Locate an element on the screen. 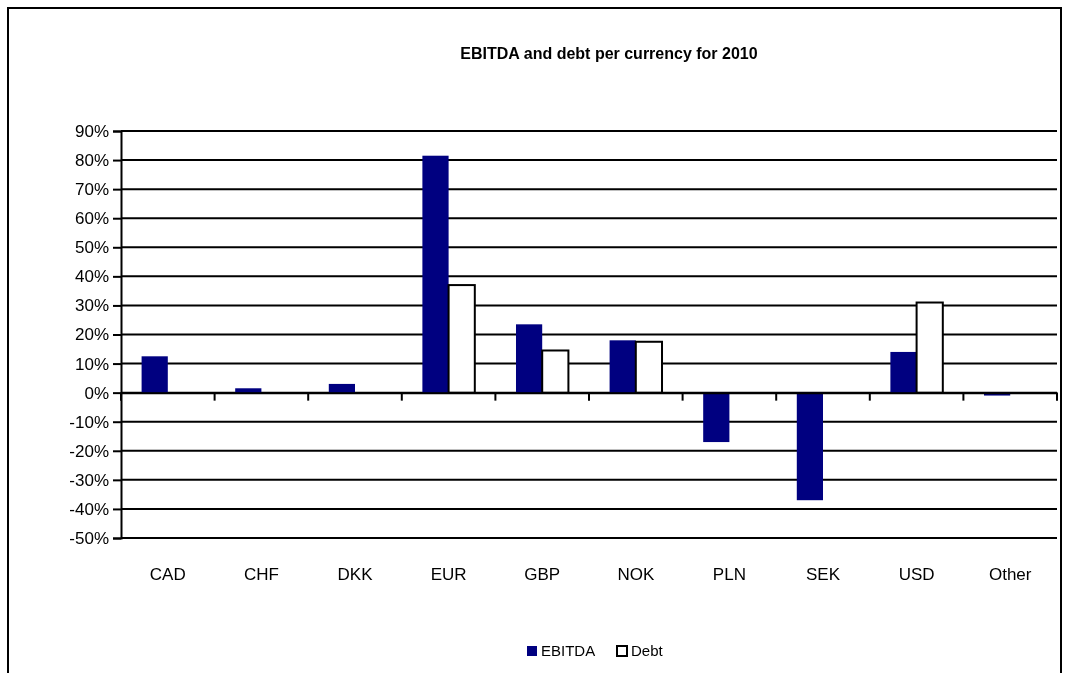  y-tick-label: 50% is located at coordinates (91, 248).